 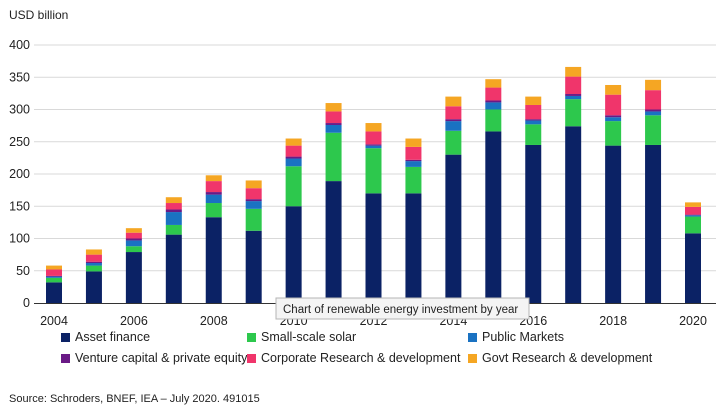 I want to click on bar-stack-2011, so click(x=333, y=203).